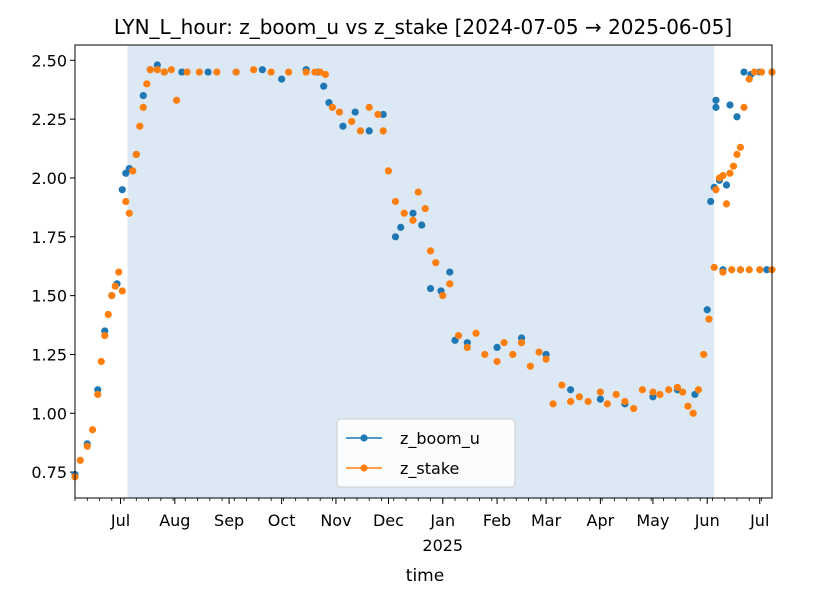 The height and width of the screenshot is (600, 830). Describe the element at coordinates (49, 237) in the screenshot. I see `y-tick-label: 1.75` at that location.